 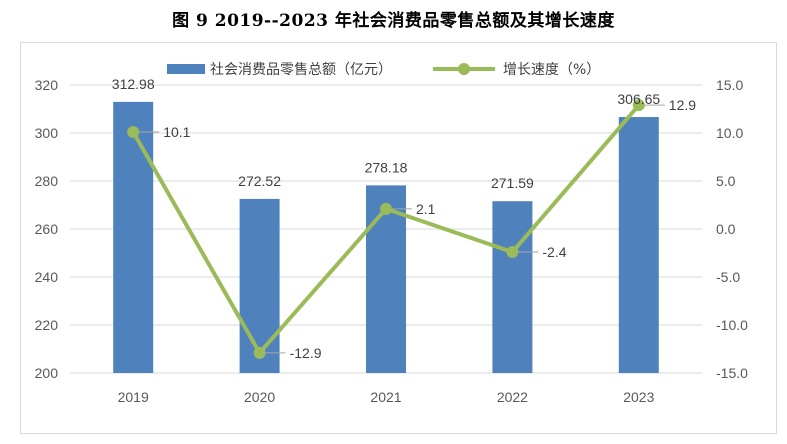 What do you see at coordinates (682, 105) in the screenshot?
I see `line-data-label: 12.9` at bounding box center [682, 105].